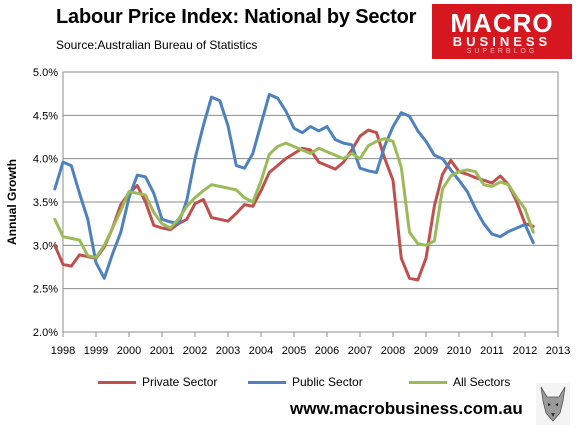 Image resolution: width=577 pixels, height=430 pixels. I want to click on x-tick-label: 2002, so click(195, 351).